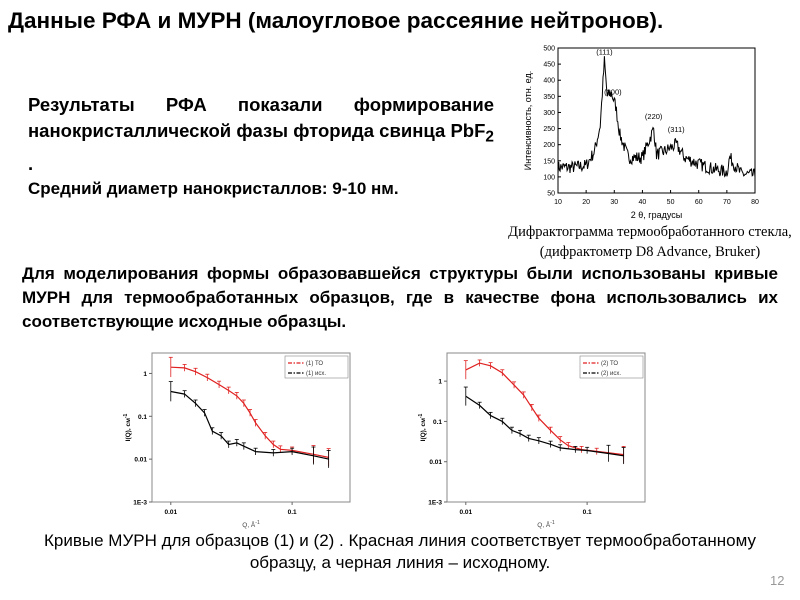 The width and height of the screenshot is (800, 600). What do you see at coordinates (656, 215) in the screenshot?
I see `x-axis-label: 2 θ, градусы` at bounding box center [656, 215].